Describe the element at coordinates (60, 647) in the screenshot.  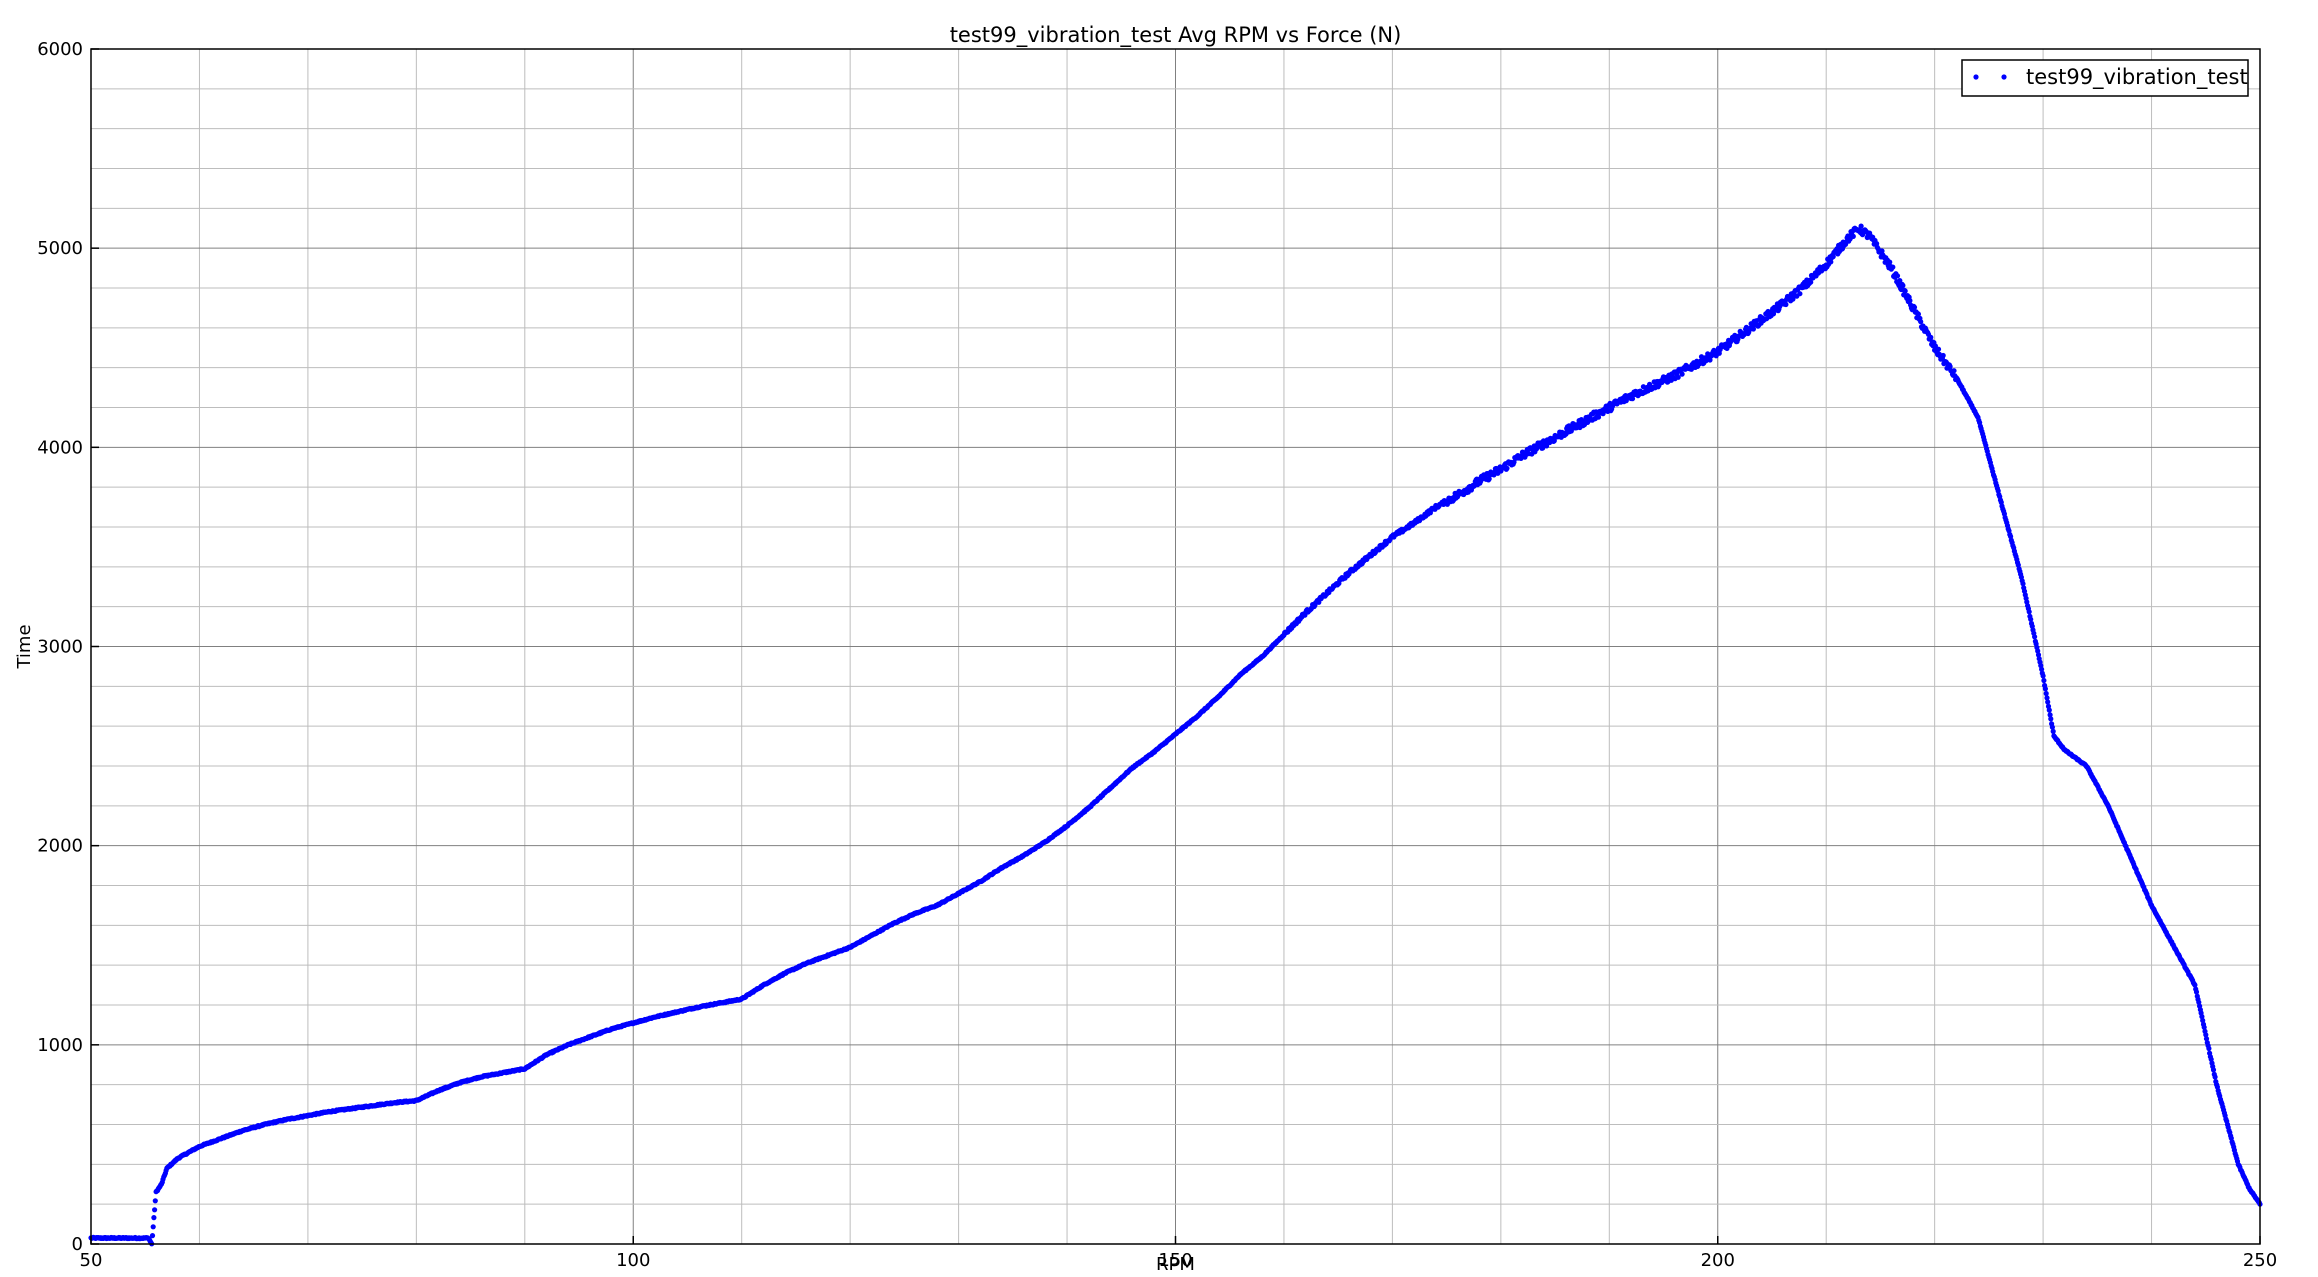
I see `y-tick-label: 3000` at that location.